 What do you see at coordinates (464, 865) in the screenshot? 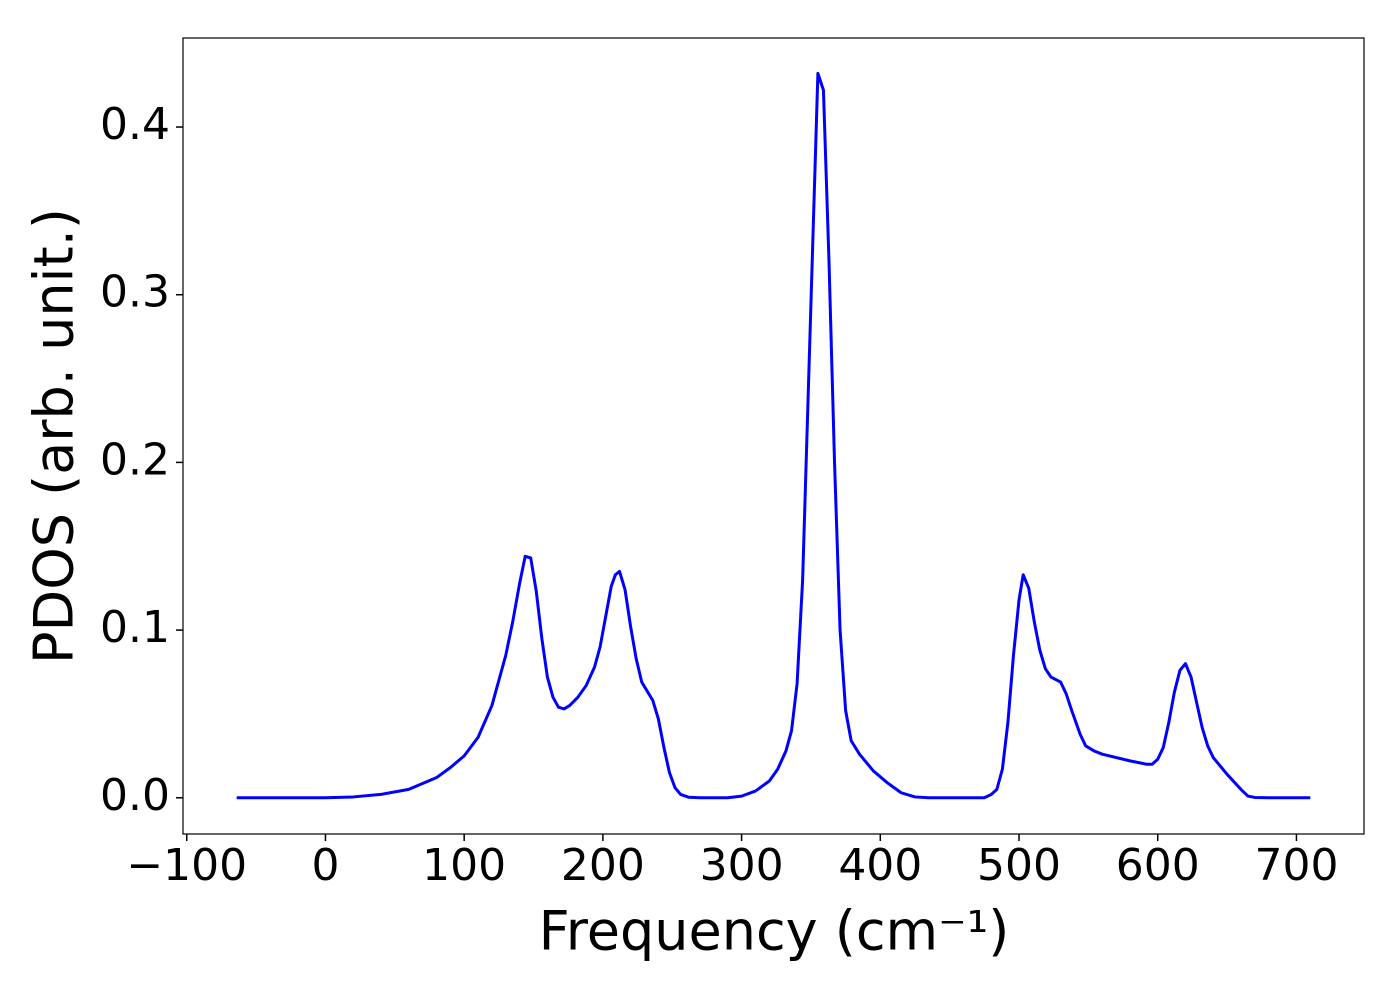
I see `x-tick-label: 100` at bounding box center [464, 865].